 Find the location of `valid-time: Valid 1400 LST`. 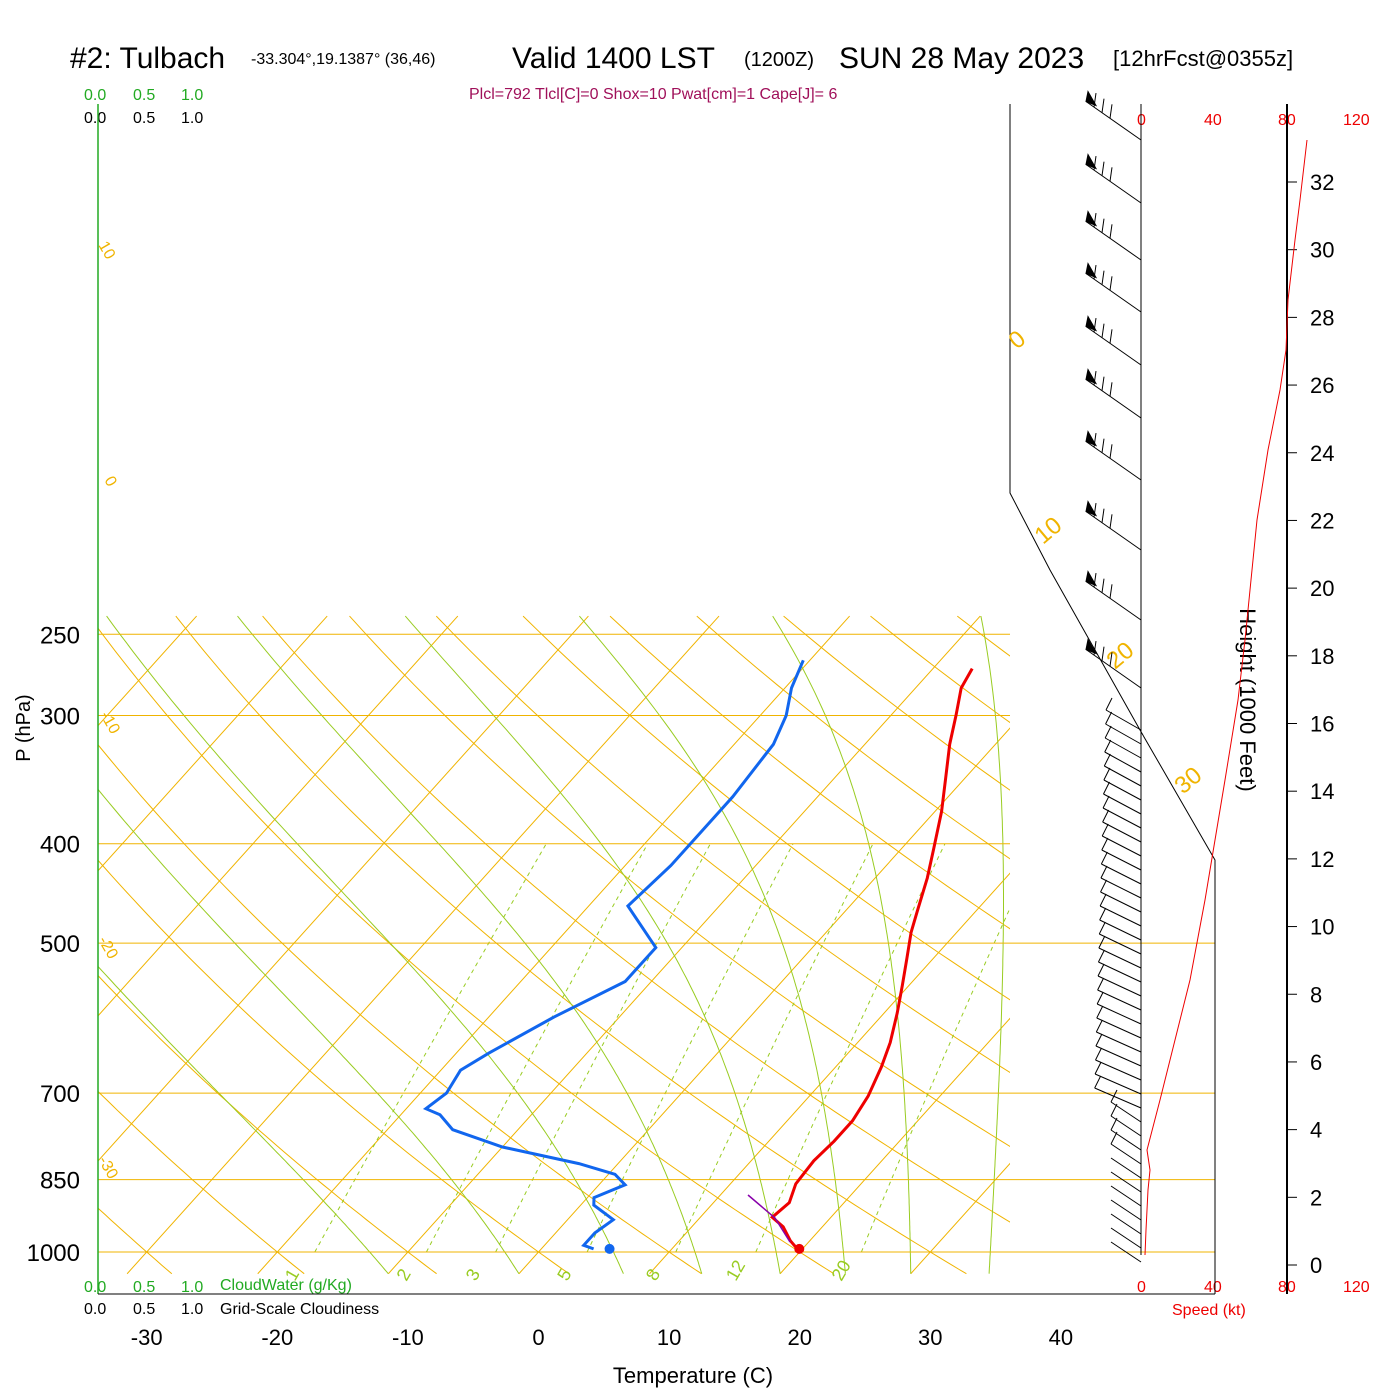

valid-time: Valid 1400 LST is located at coordinates (613, 58).